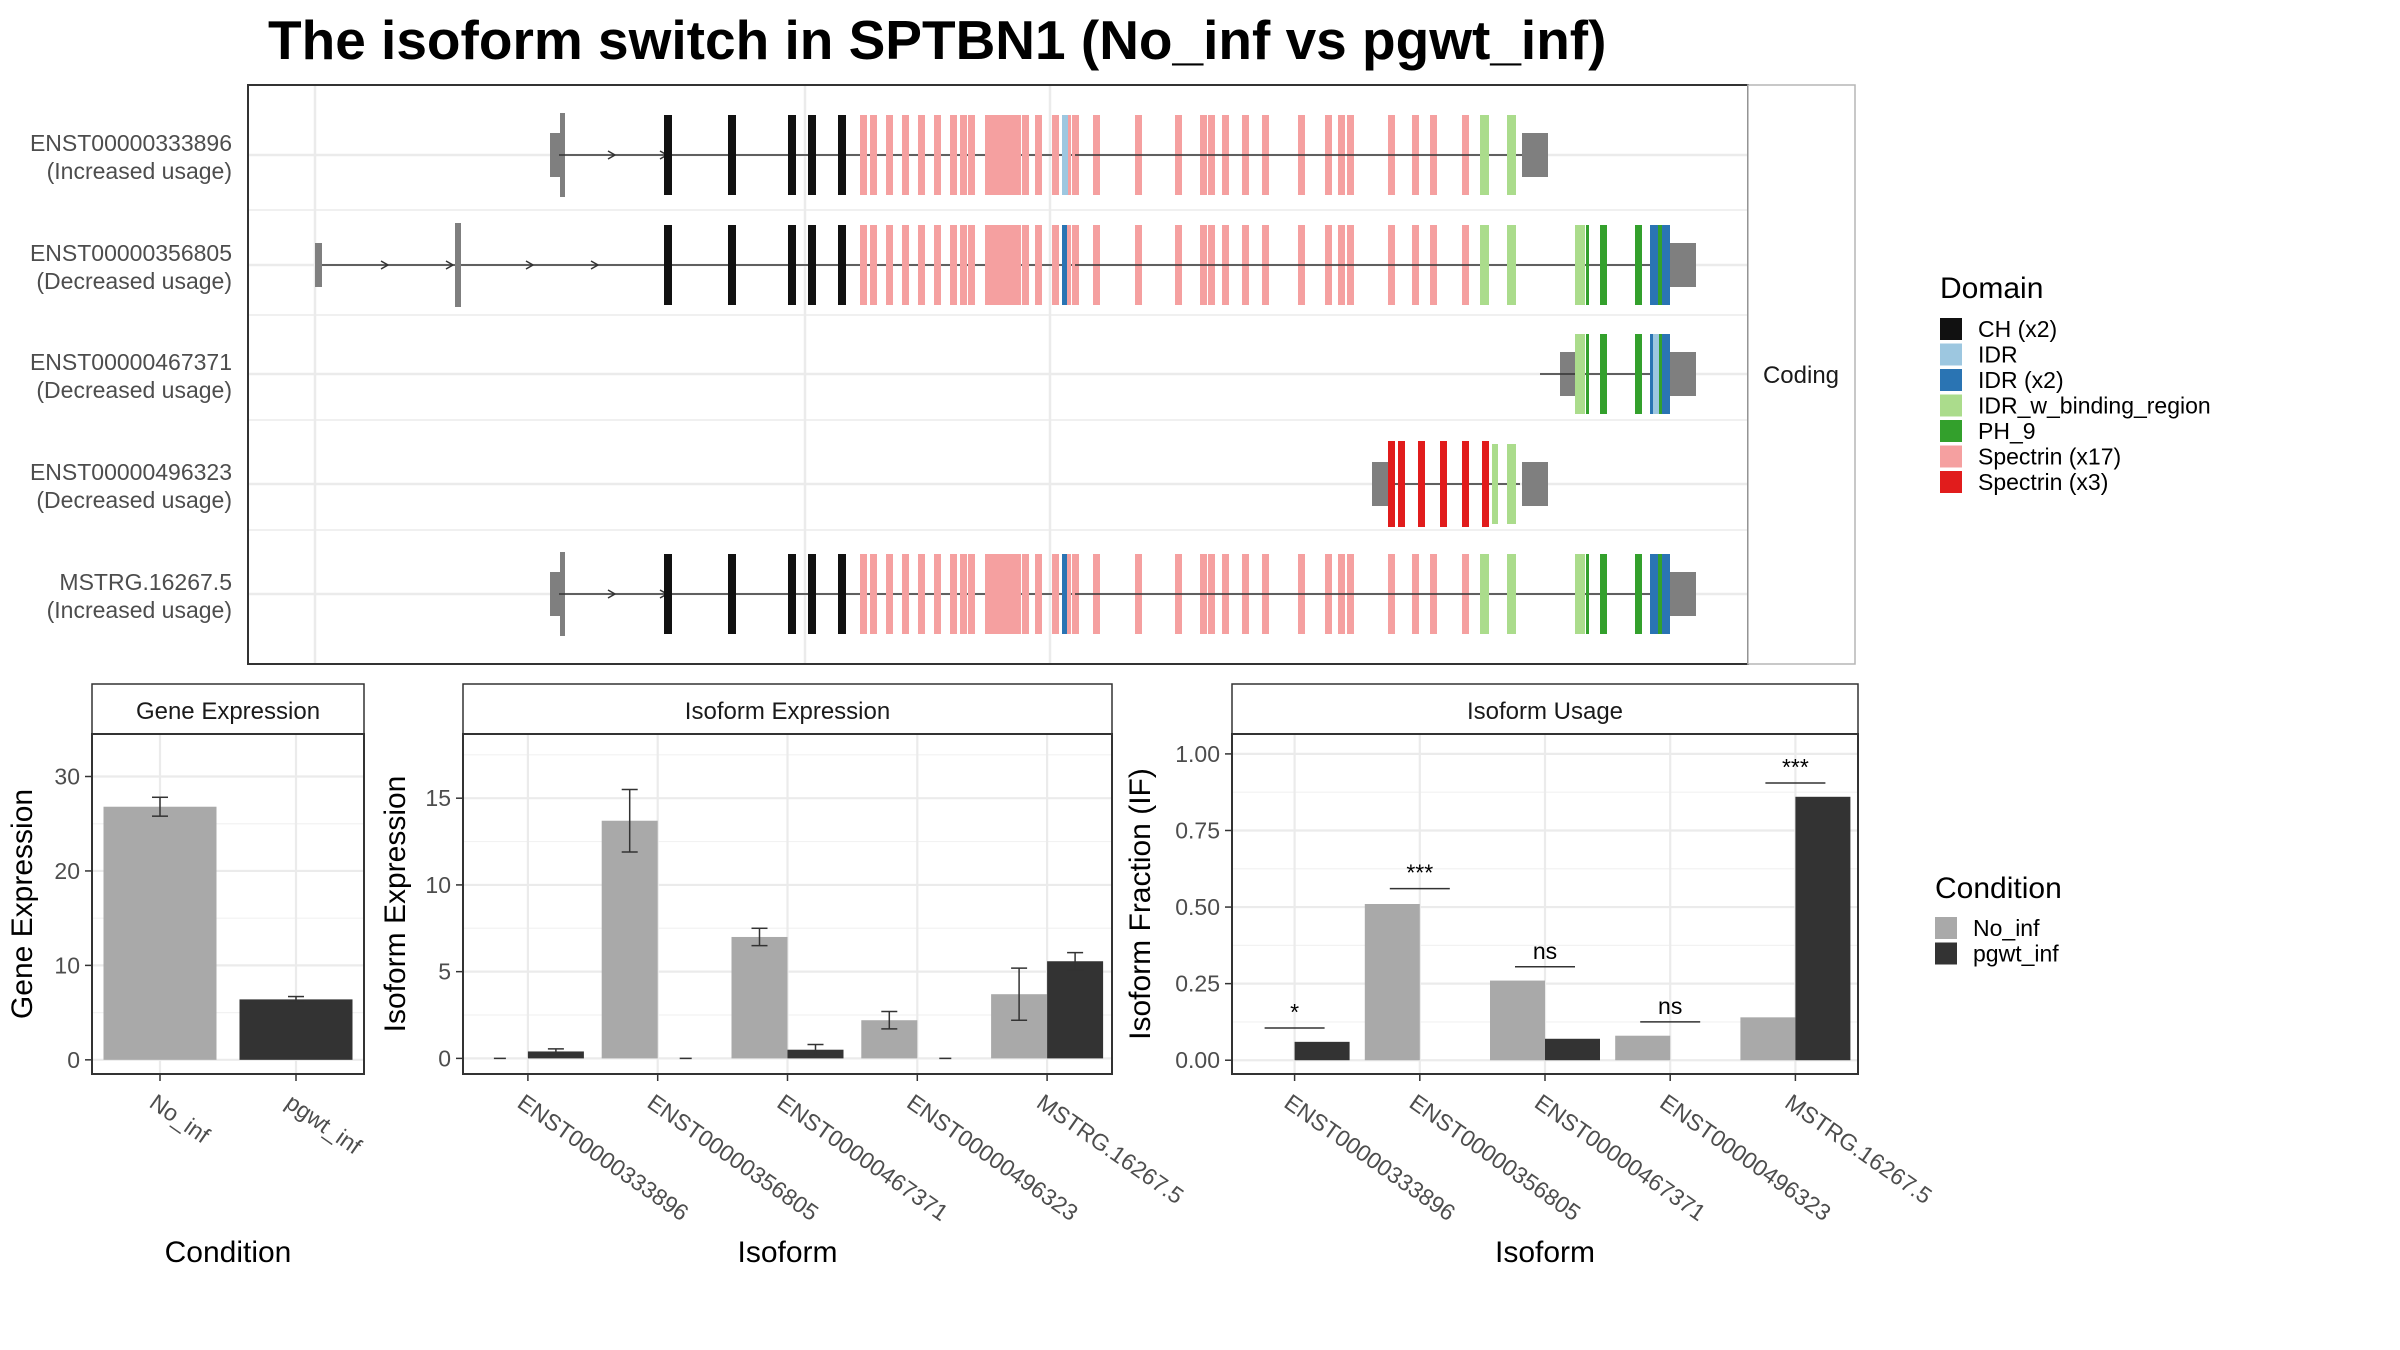 The width and height of the screenshot is (2400, 1350). What do you see at coordinates (385, 265) in the screenshot?
I see `intron-direction-arrow` at bounding box center [385, 265].